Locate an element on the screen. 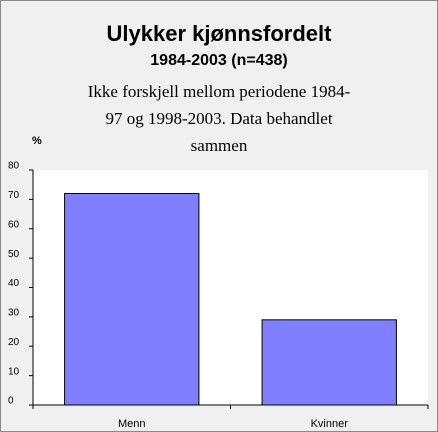 This screenshot has height=432, width=438. y-tick-label: 0 is located at coordinates (11, 401).